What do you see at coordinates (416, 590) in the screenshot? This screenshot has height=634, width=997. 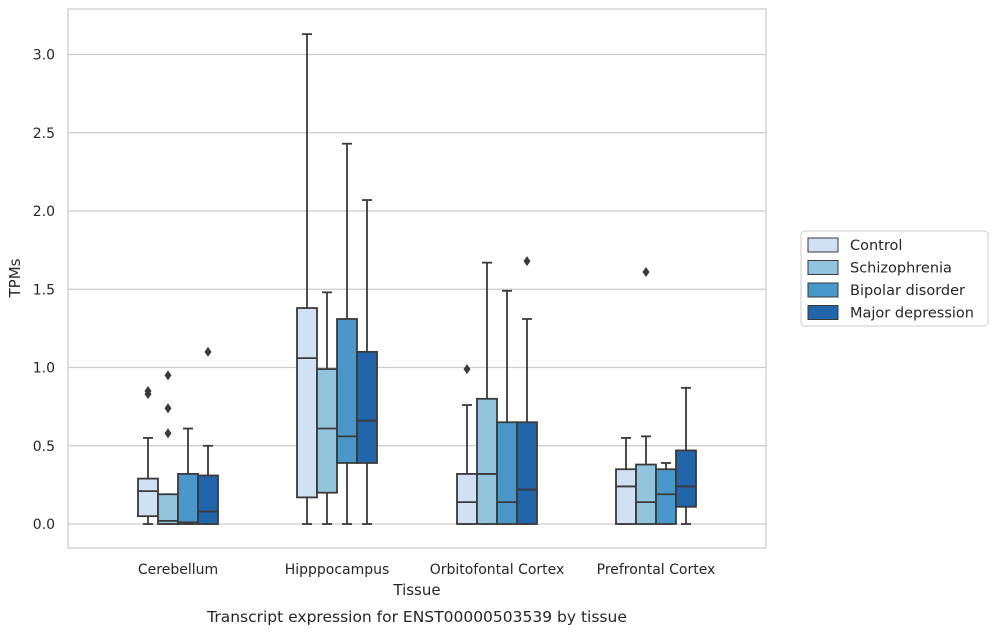 I see `x-axis-label: Tissue` at bounding box center [416, 590].